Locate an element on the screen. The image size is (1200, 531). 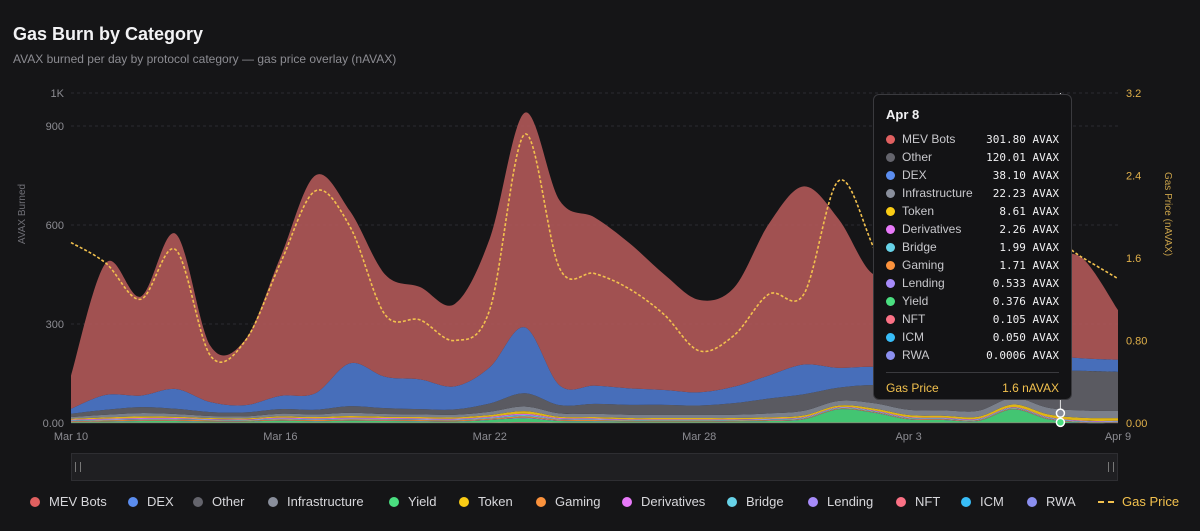
range-scrollbar is located at coordinates (594, 467).